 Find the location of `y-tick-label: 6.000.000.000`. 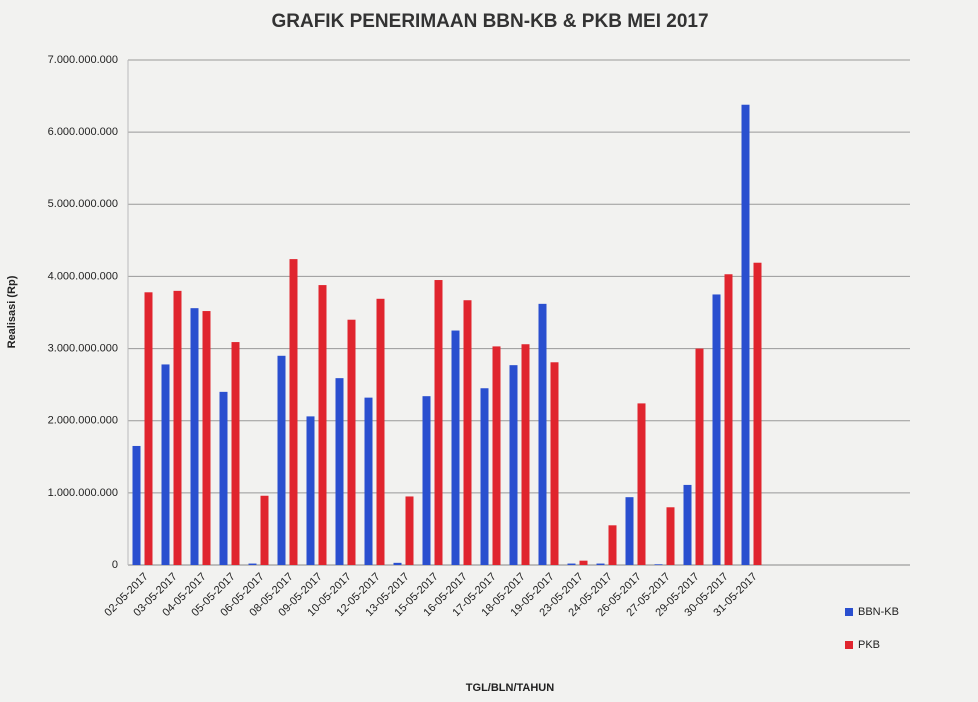

y-tick-label: 6.000.000.000 is located at coordinates (83, 132).